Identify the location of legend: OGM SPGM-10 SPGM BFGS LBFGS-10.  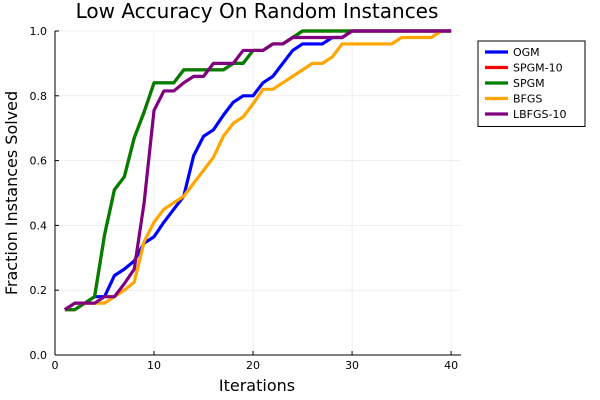
(531, 83).